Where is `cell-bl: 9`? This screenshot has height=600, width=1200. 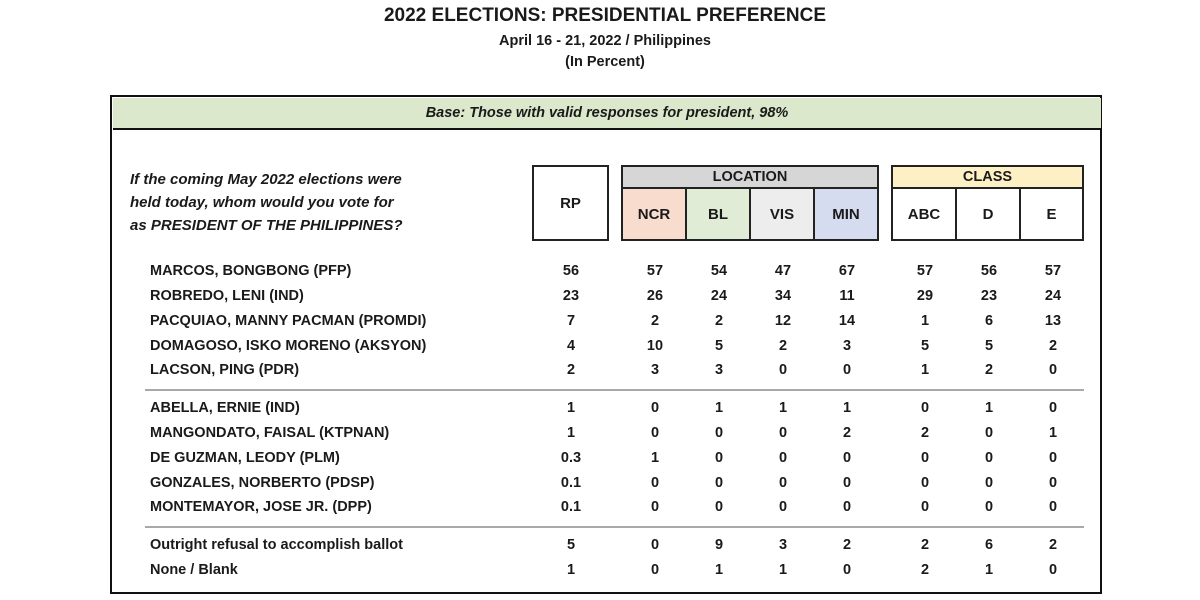 cell-bl: 9 is located at coordinates (719, 545).